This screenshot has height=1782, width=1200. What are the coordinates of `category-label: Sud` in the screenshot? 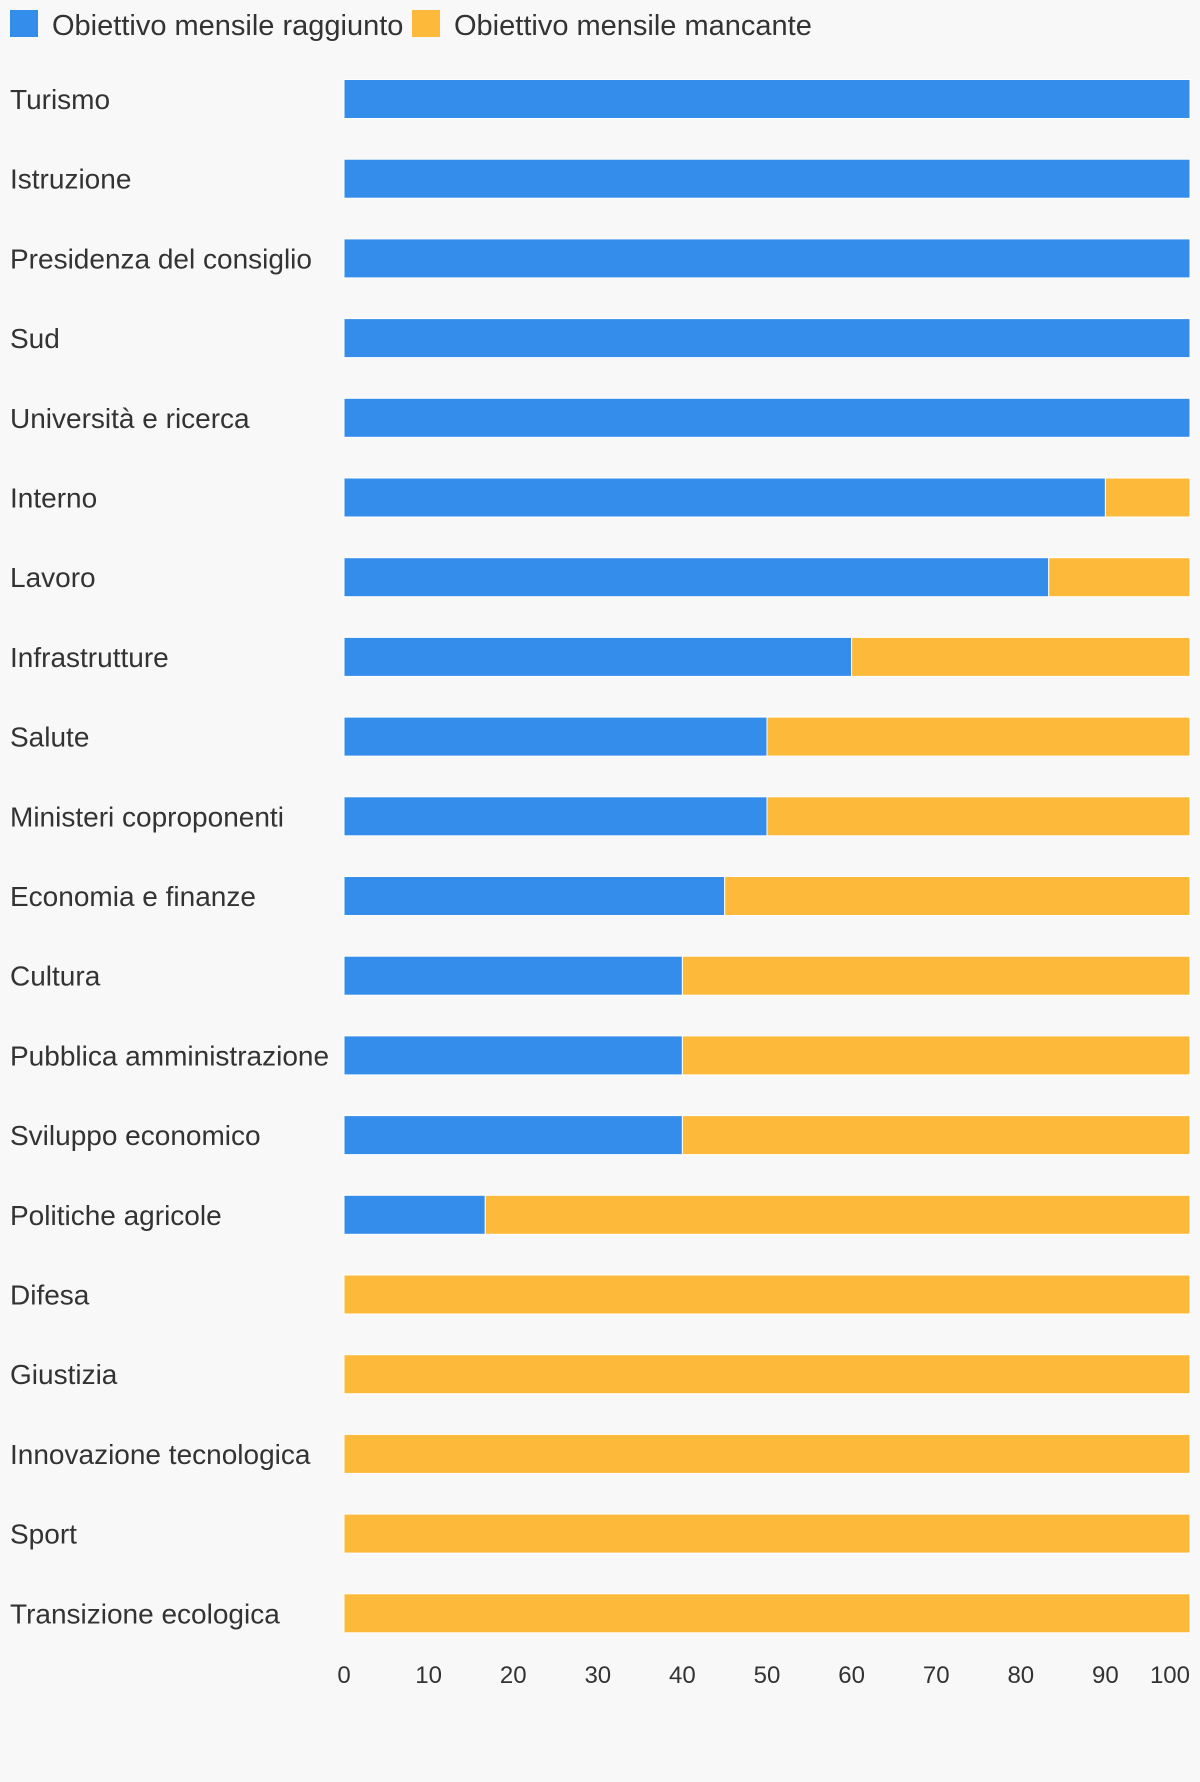 It's located at (35, 338).